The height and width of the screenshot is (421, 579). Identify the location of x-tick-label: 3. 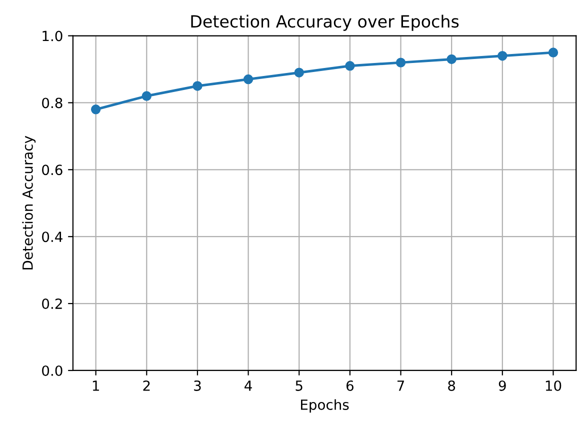
(197, 385).